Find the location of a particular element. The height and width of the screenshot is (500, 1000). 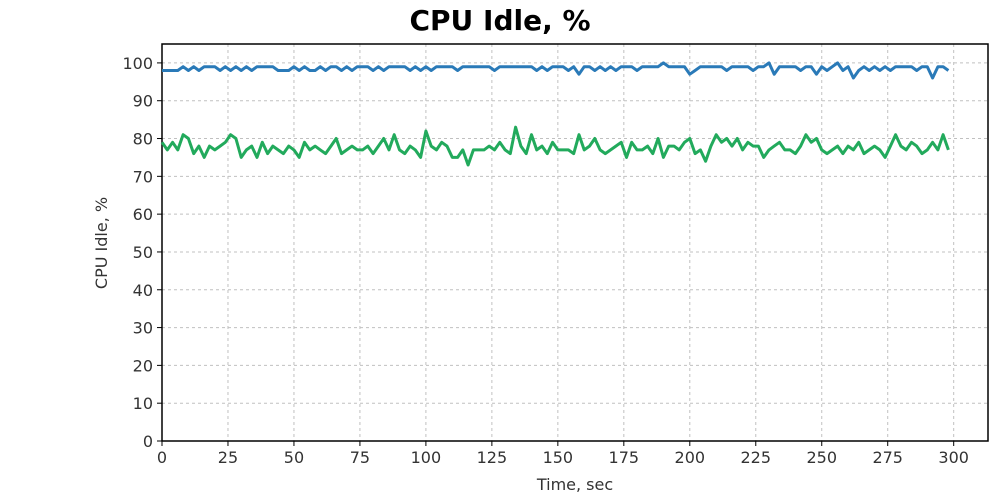

x-tick-label: 250 is located at coordinates (821, 457).